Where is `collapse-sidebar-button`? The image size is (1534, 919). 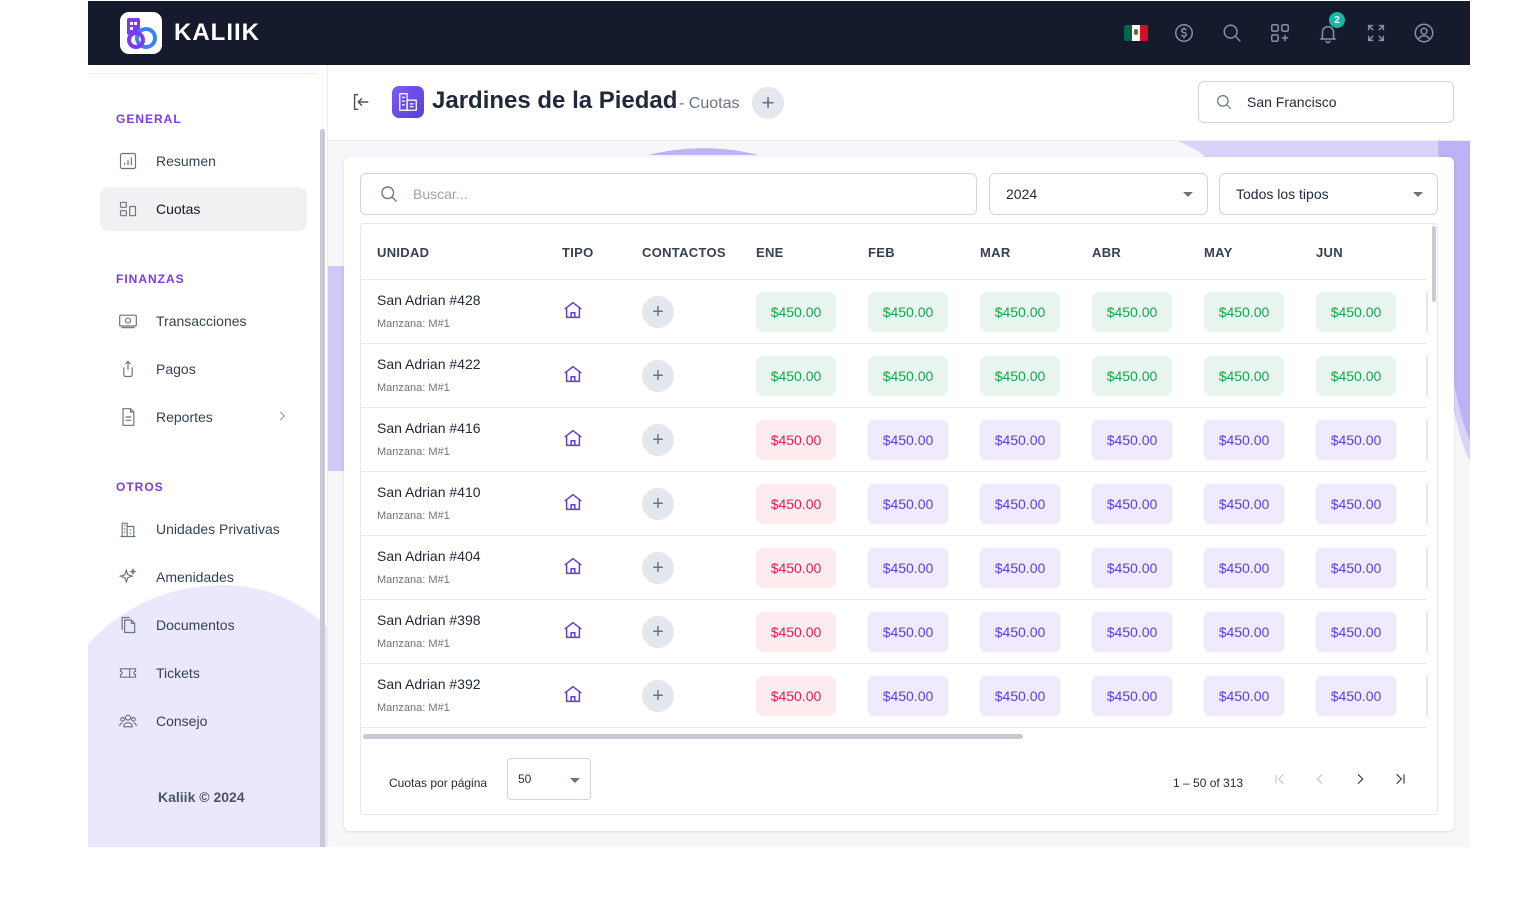
collapse-sidebar-button is located at coordinates (362, 103).